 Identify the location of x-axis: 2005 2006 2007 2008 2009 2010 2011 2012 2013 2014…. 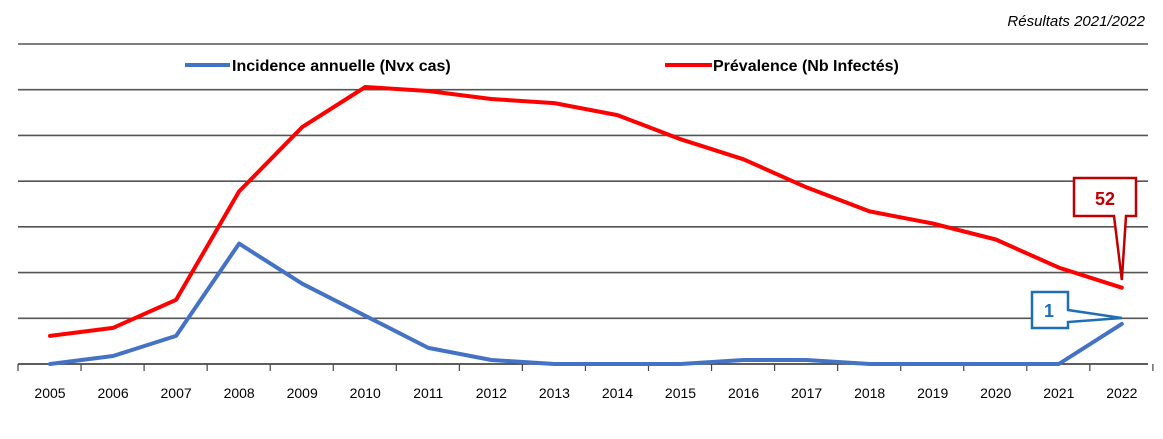
(585, 382).